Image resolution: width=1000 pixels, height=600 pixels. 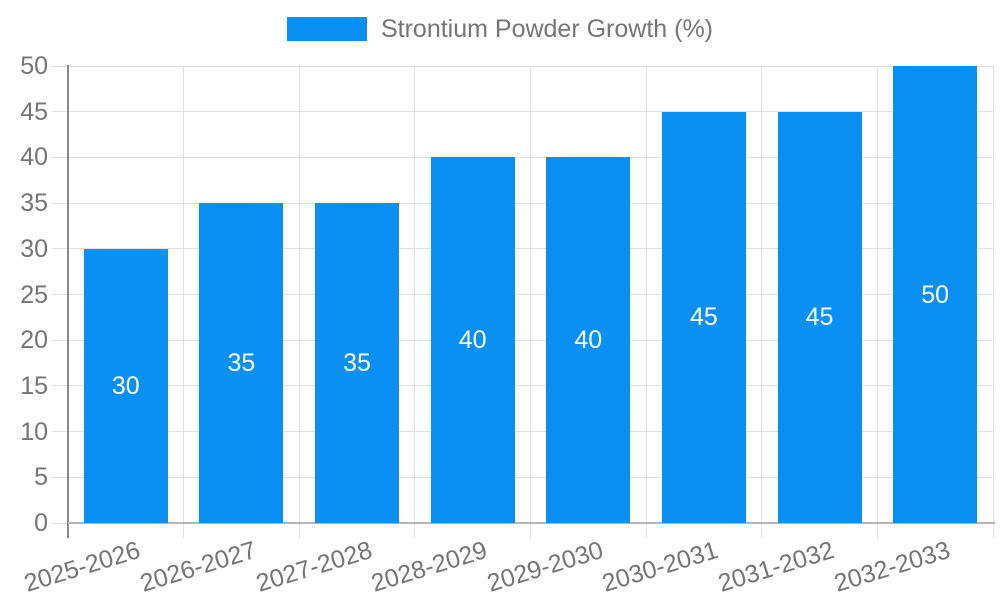 What do you see at coordinates (34, 431) in the screenshot?
I see `y-axis-tick-label: 10` at bounding box center [34, 431].